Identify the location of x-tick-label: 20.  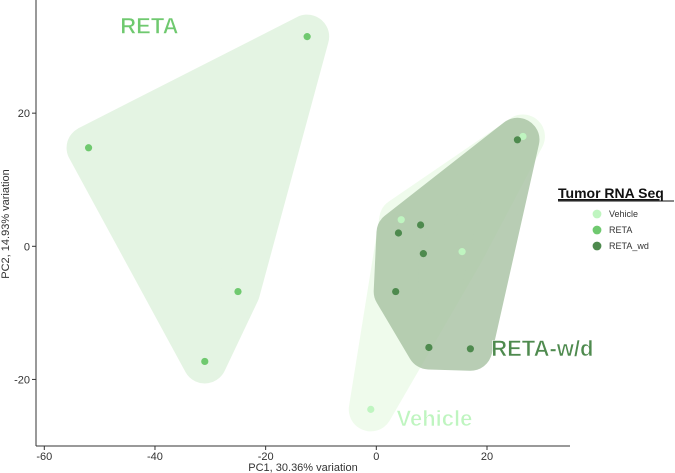
(487, 457).